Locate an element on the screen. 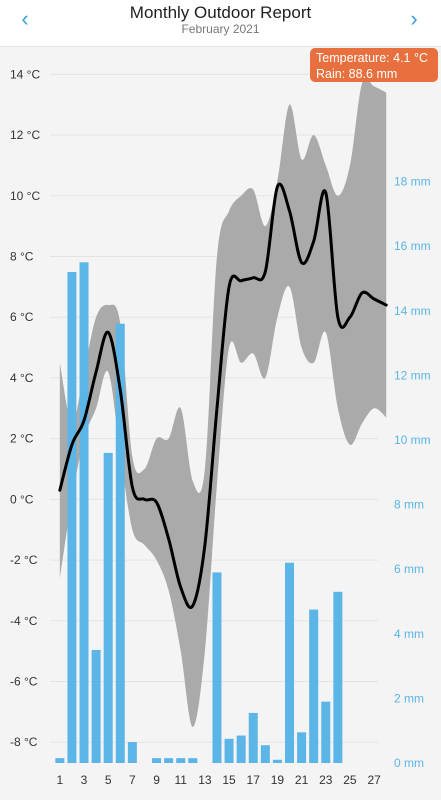 The height and width of the screenshot is (800, 441). y-left-tick-label: -2 °C is located at coordinates (24, 560).